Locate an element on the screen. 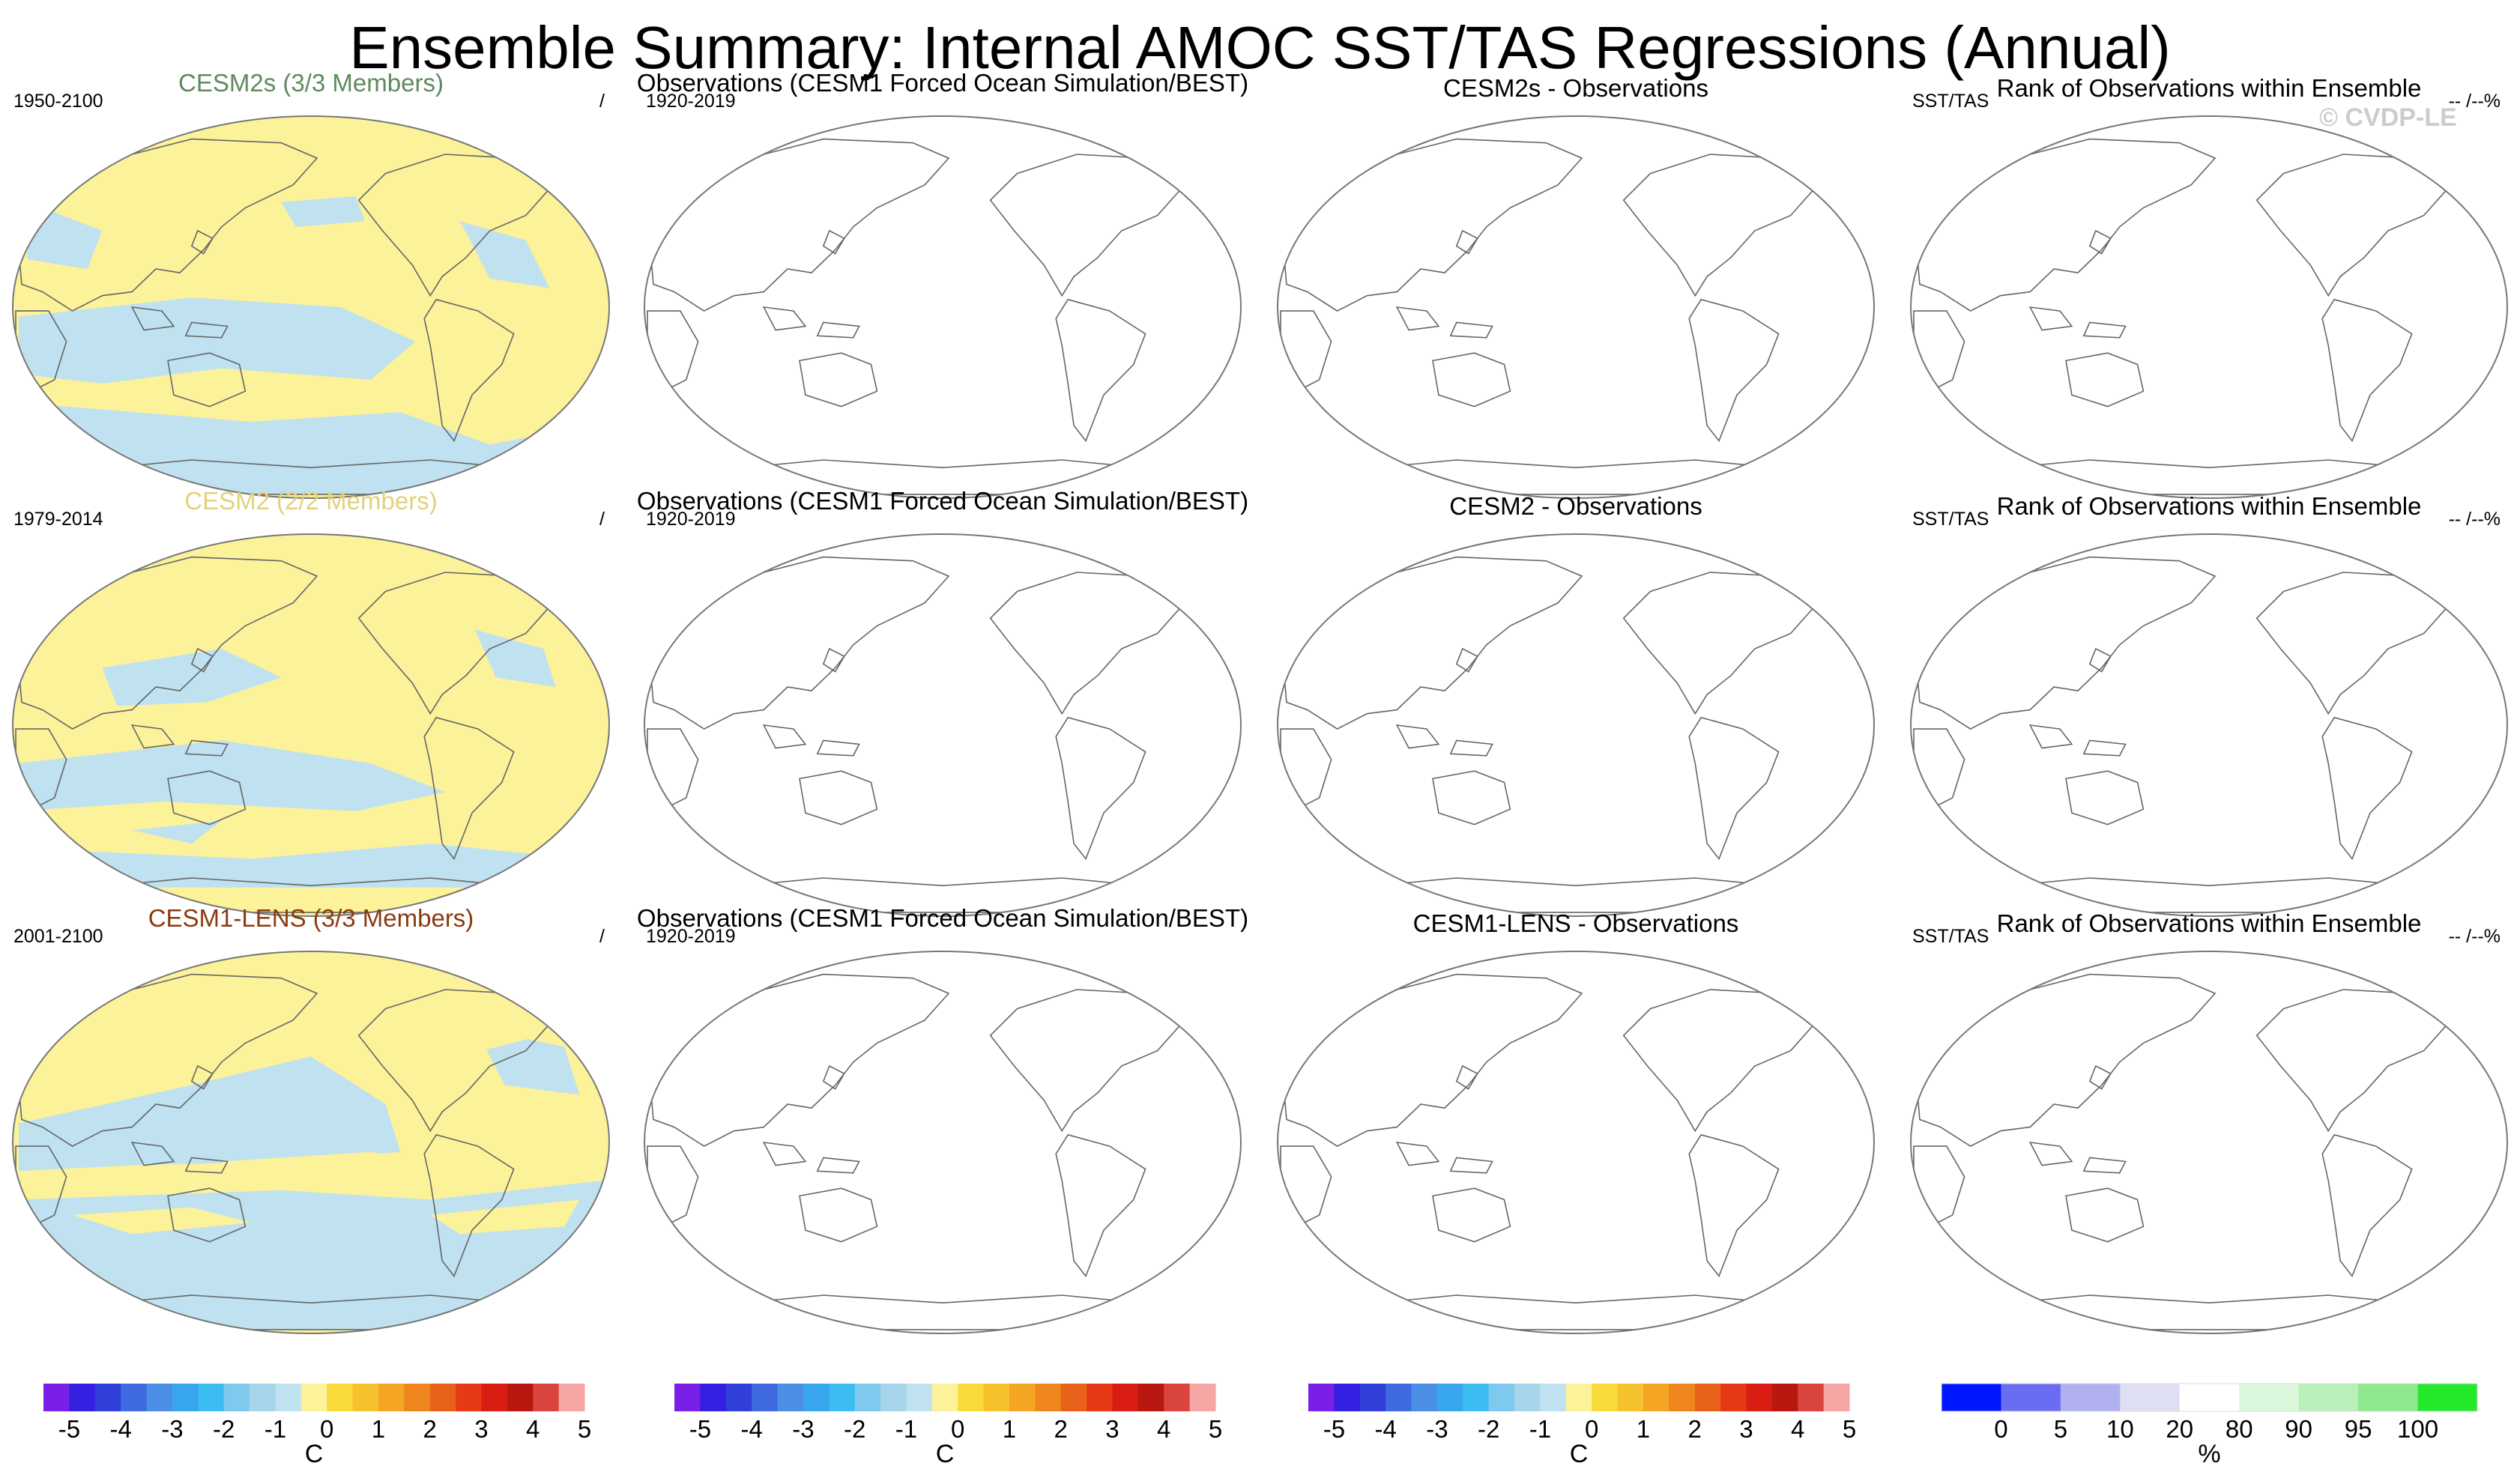 The image size is (2520, 1481). panel-period: 2001-2100 is located at coordinates (58, 937).